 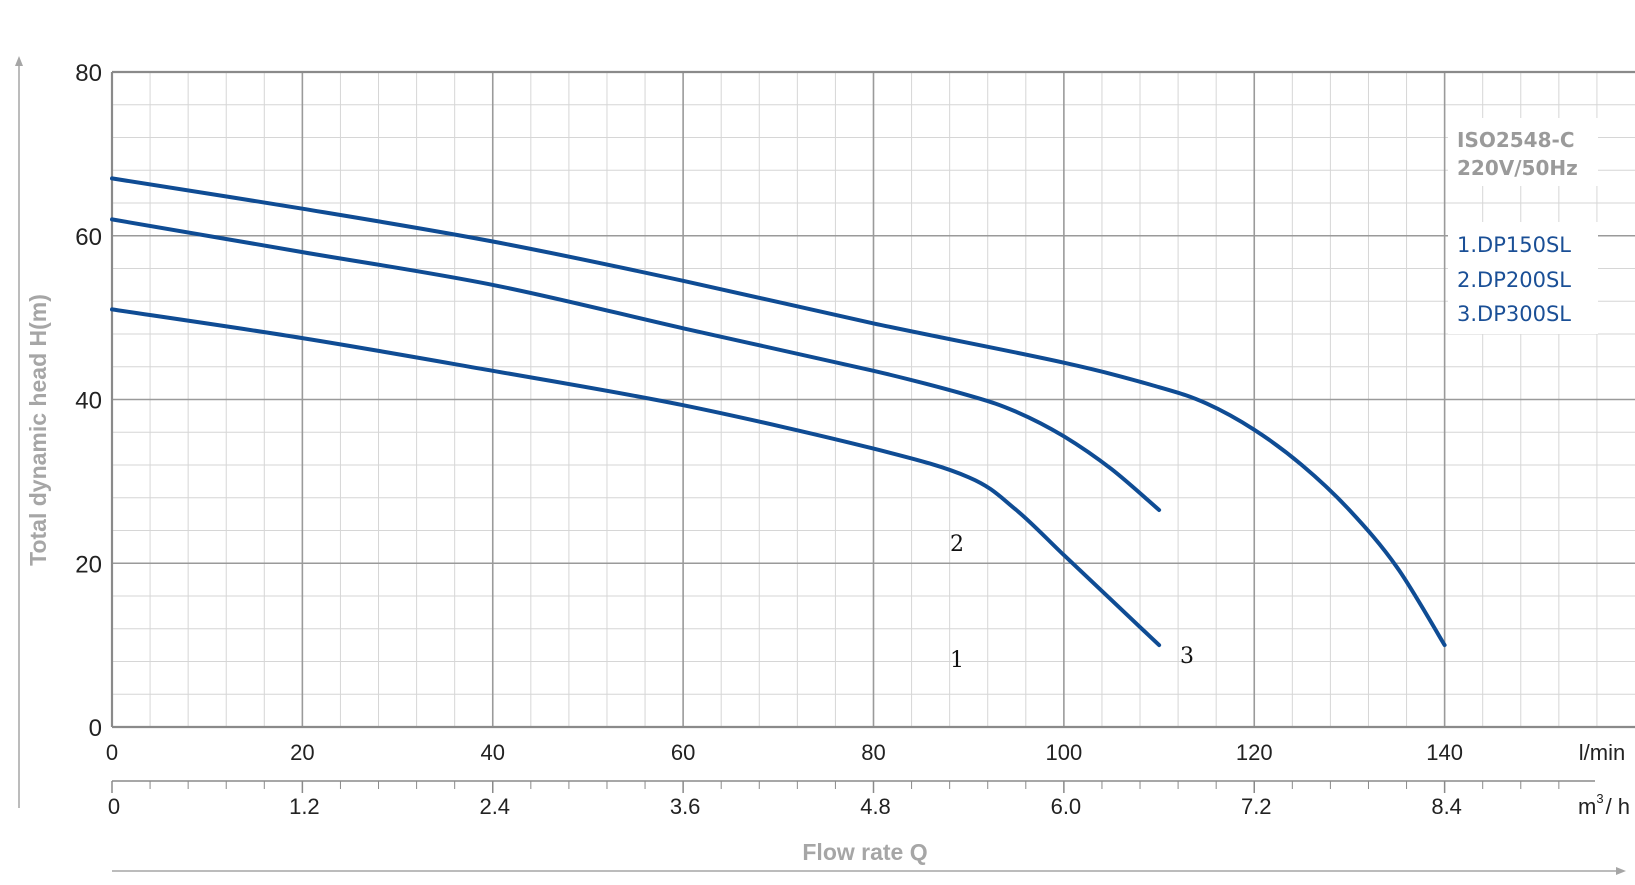 What do you see at coordinates (873, 752) in the screenshot?
I see `x-tick-label-primary: 80` at bounding box center [873, 752].